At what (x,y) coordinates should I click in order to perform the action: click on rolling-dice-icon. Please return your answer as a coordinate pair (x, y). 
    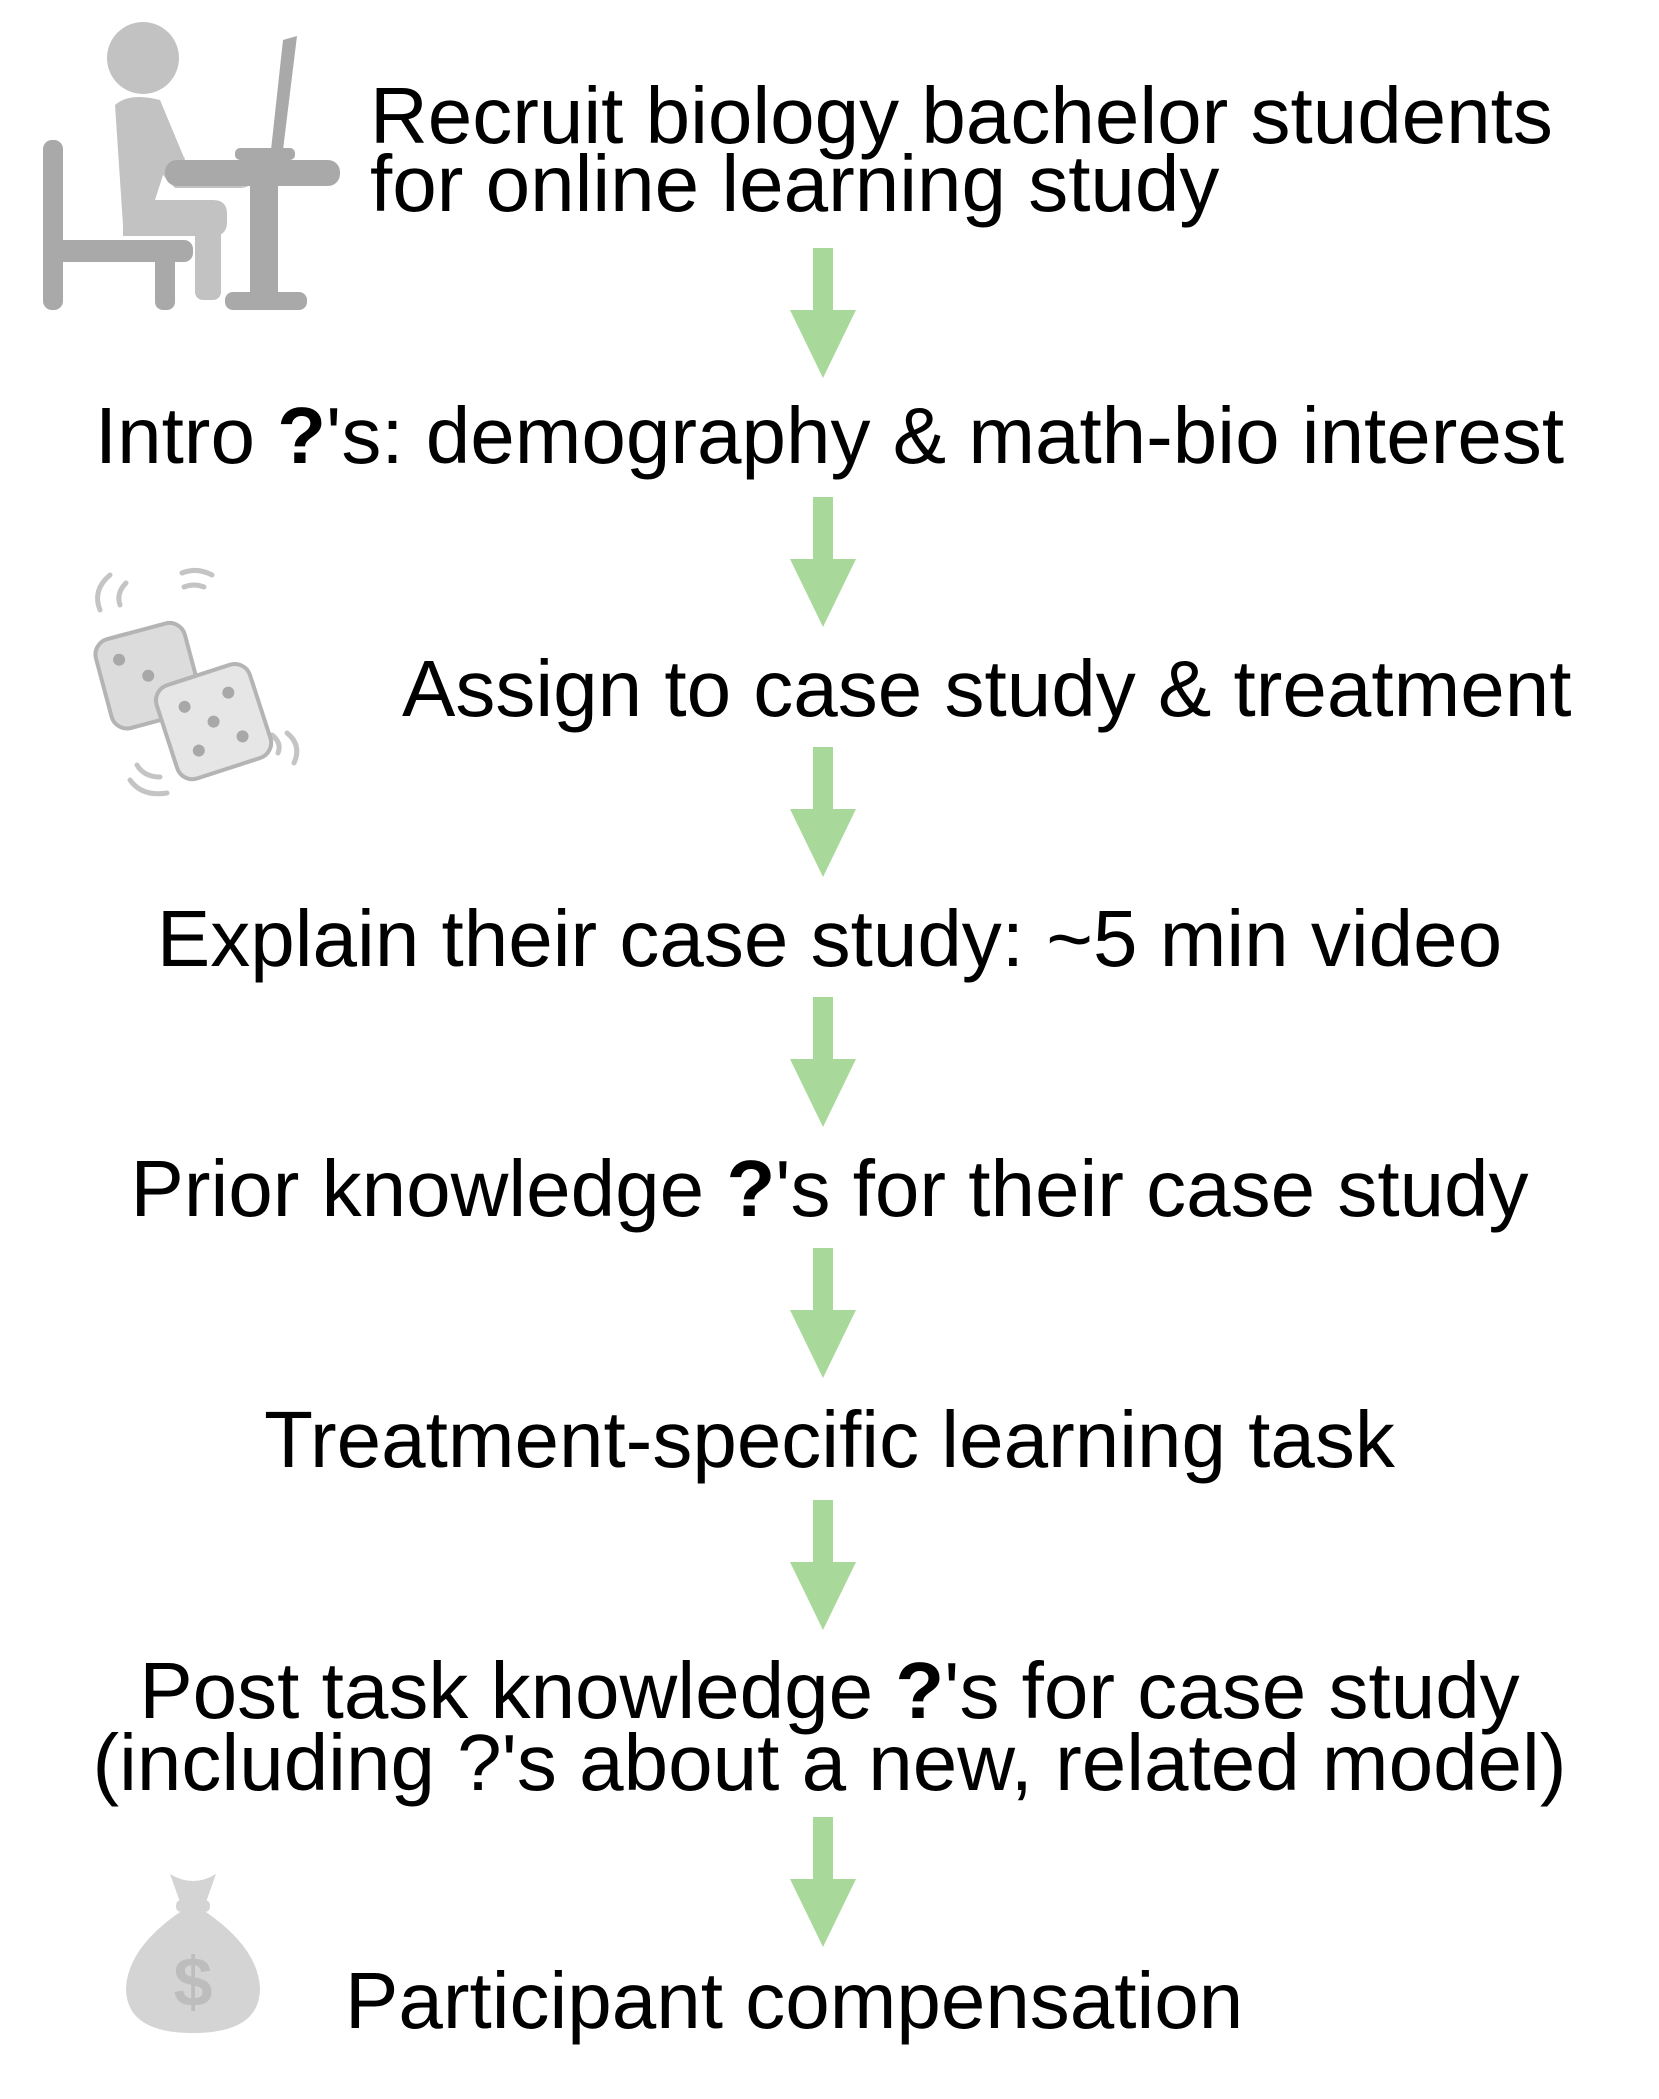
    Looking at the image, I should click on (196, 682).